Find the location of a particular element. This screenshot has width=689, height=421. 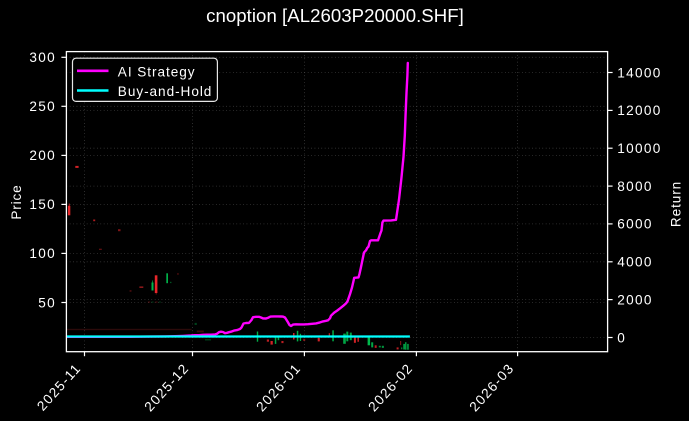

svg-text: 0 is located at coordinates (621, 337).